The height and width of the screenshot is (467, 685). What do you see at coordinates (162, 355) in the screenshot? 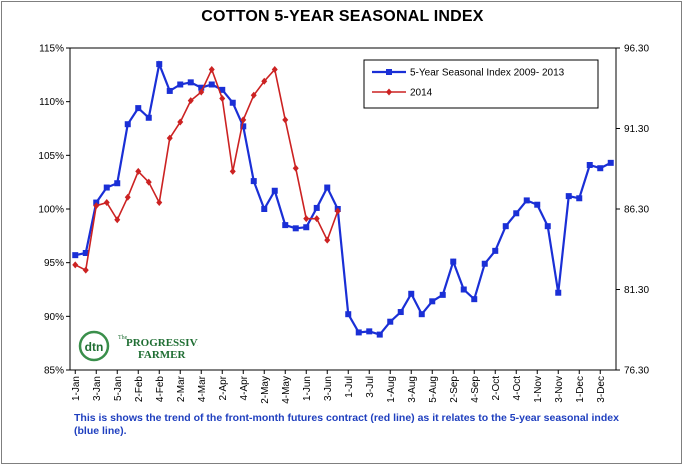
I see `logo-line-3: FARMER` at bounding box center [162, 355].